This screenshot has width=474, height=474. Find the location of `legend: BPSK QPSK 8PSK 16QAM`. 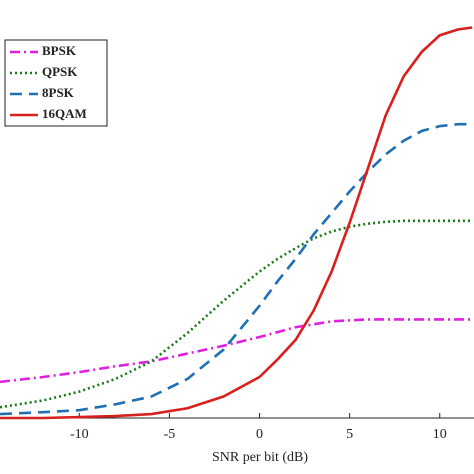

legend: BPSK QPSK 8PSK 16QAM is located at coordinates (56, 83).